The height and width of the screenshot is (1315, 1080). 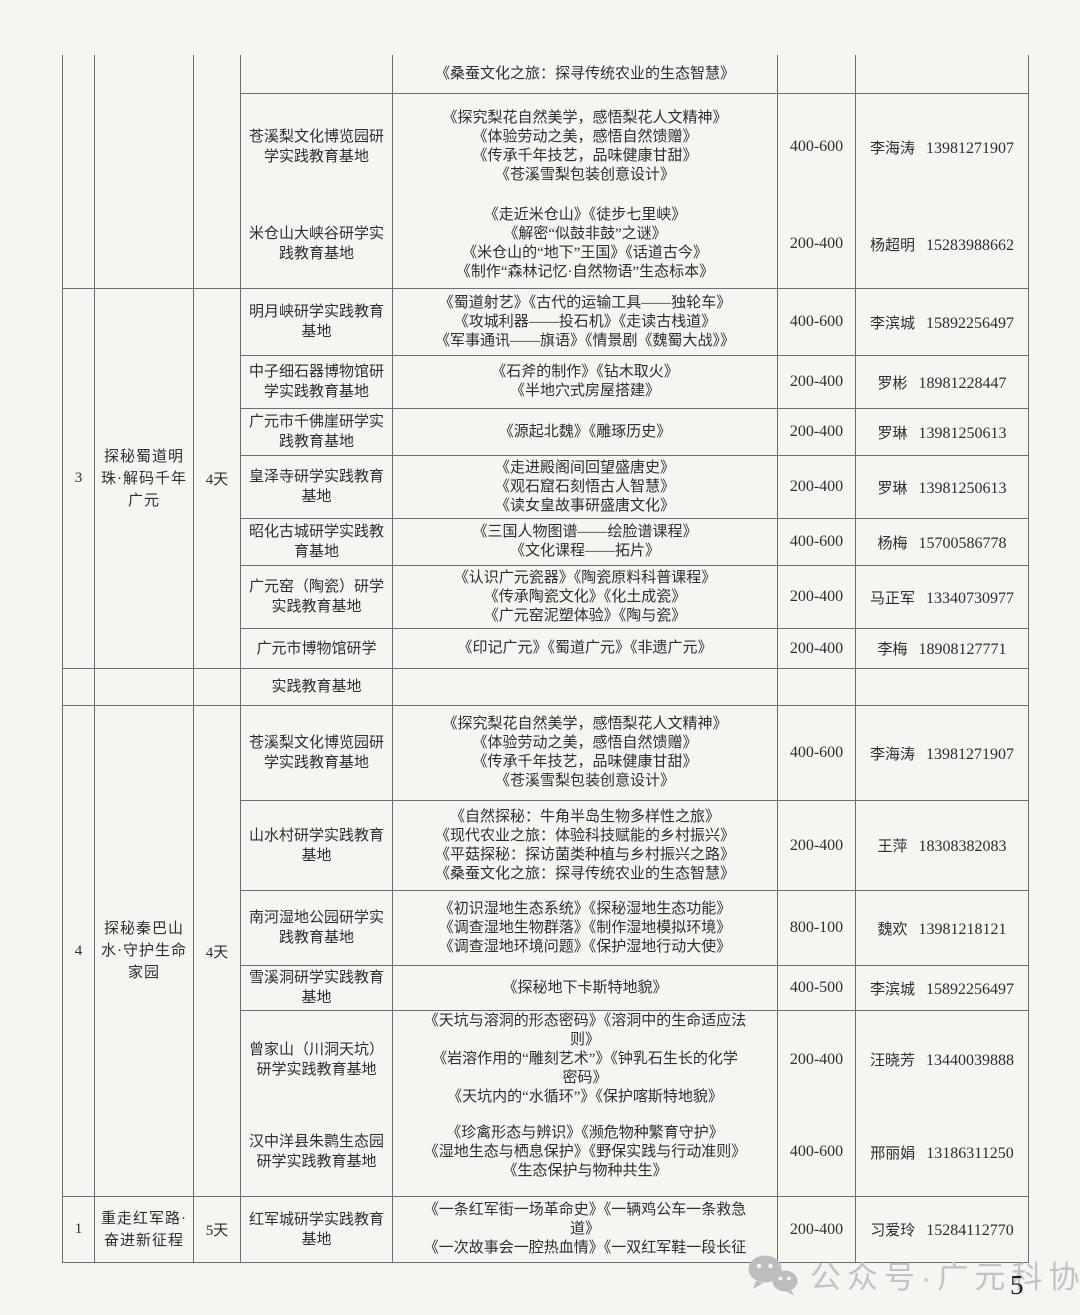 I want to click on courses-cell: 《印记广元》《蜀道广元》《非遗广元》, so click(x=584, y=648).